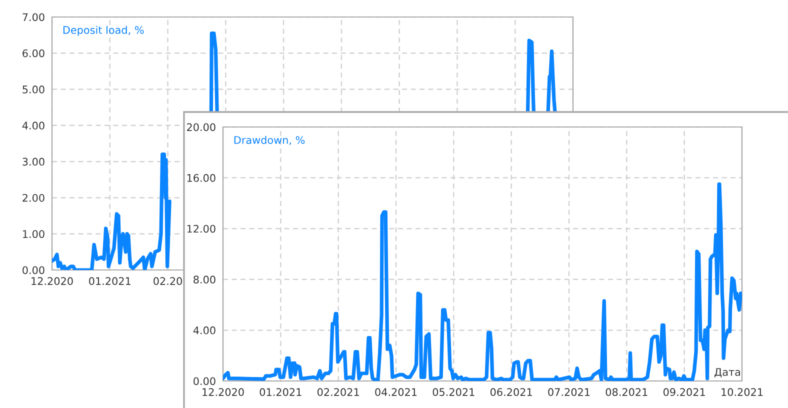 The height and width of the screenshot is (408, 788). I want to click on y-tick-label: 12.00, so click(201, 228).